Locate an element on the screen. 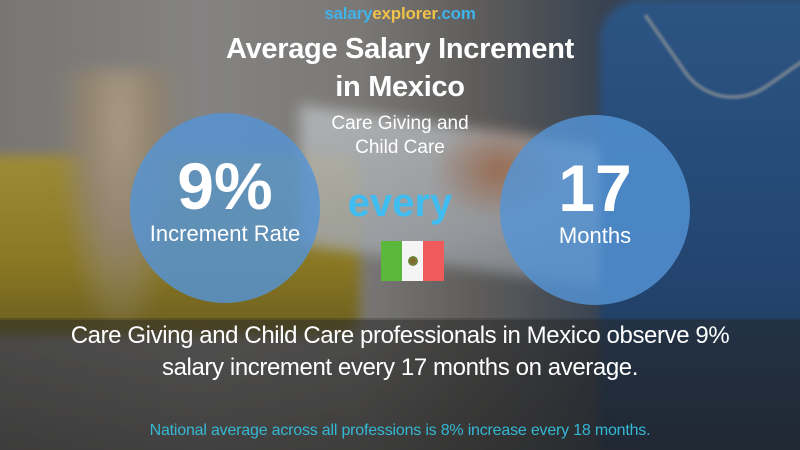 Image resolution: width=800 pixels, height=450 pixels. eagle-emblem-icon is located at coordinates (412, 261).